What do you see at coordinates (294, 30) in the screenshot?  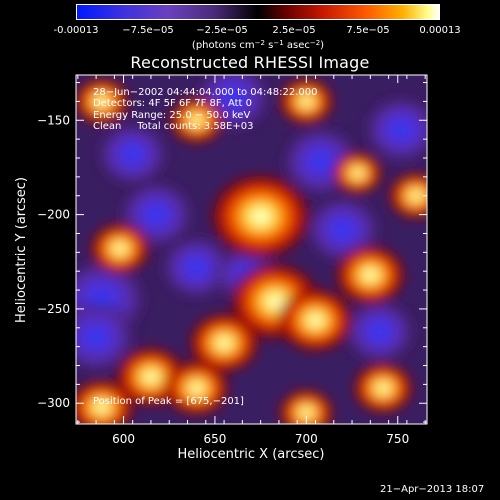 I see `colorbar-tick-label: 2.5e−05` at bounding box center [294, 30].